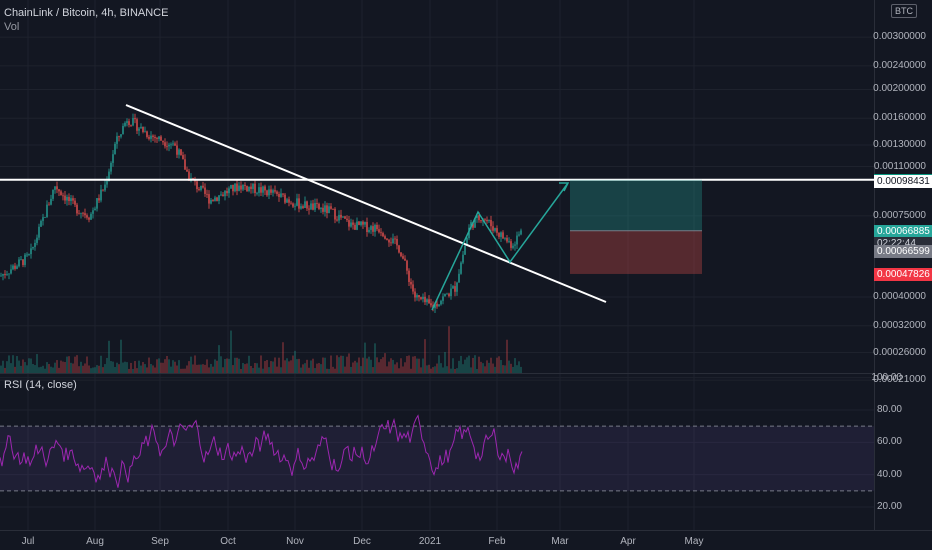 Image resolution: width=932 pixels, height=550 pixels. Describe the element at coordinates (899, 352) in the screenshot. I see `price-axis-label: 0.00026000` at that location.